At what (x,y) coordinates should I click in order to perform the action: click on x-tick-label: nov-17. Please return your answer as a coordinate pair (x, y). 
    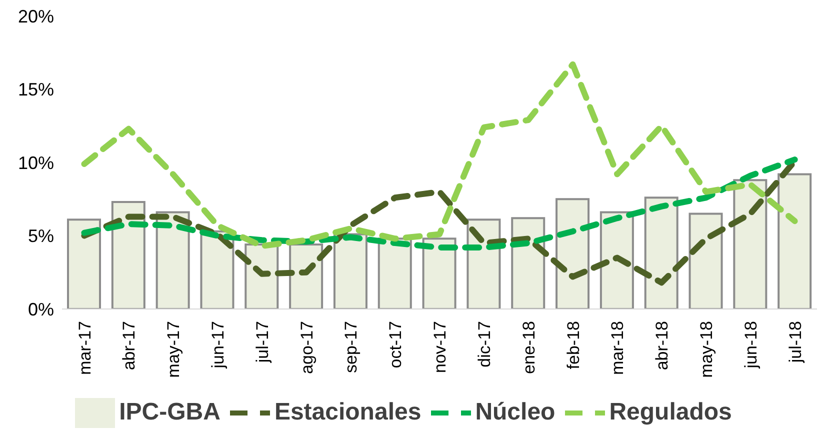
    Looking at the image, I should click on (440, 347).